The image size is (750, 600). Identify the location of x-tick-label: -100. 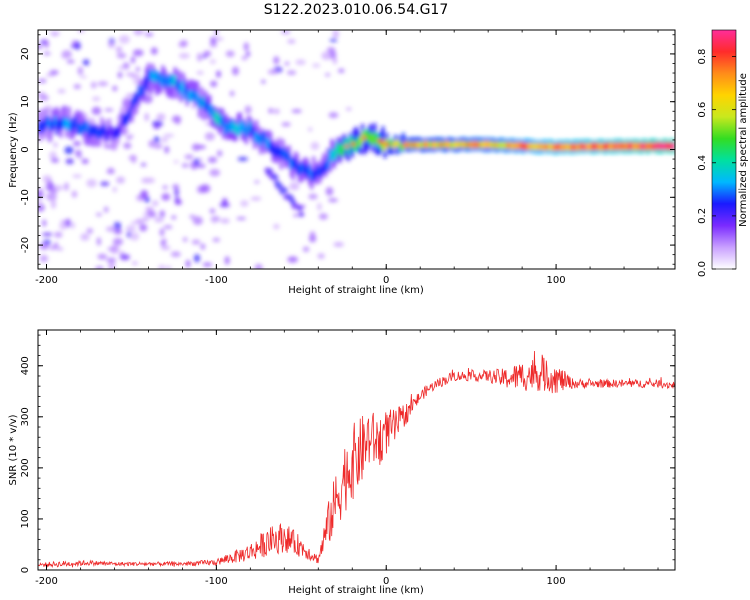
(216, 280).